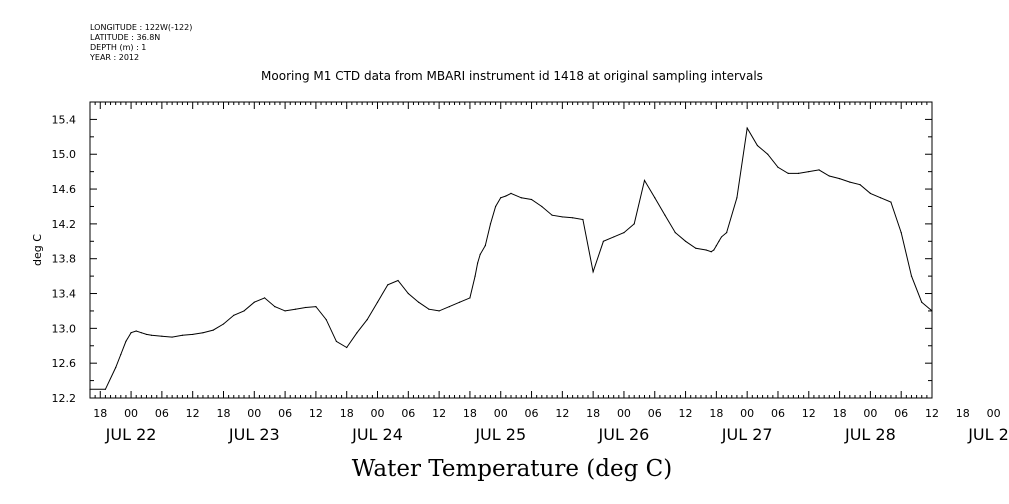 The width and height of the screenshot is (1009, 504). Describe the element at coordinates (870, 434) in the screenshot. I see `day-label: JUL 28` at that location.